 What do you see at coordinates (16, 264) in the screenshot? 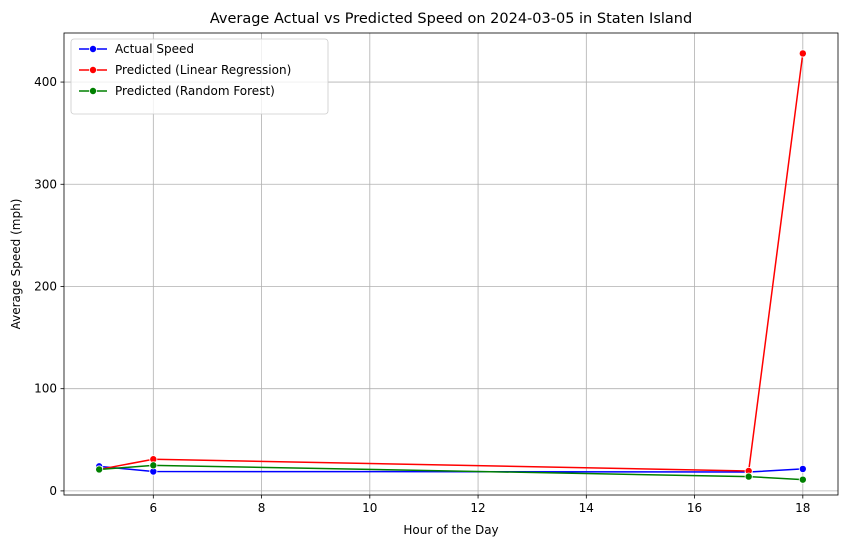
I see `y-axis-label: Average Speed (mph)` at bounding box center [16, 264].